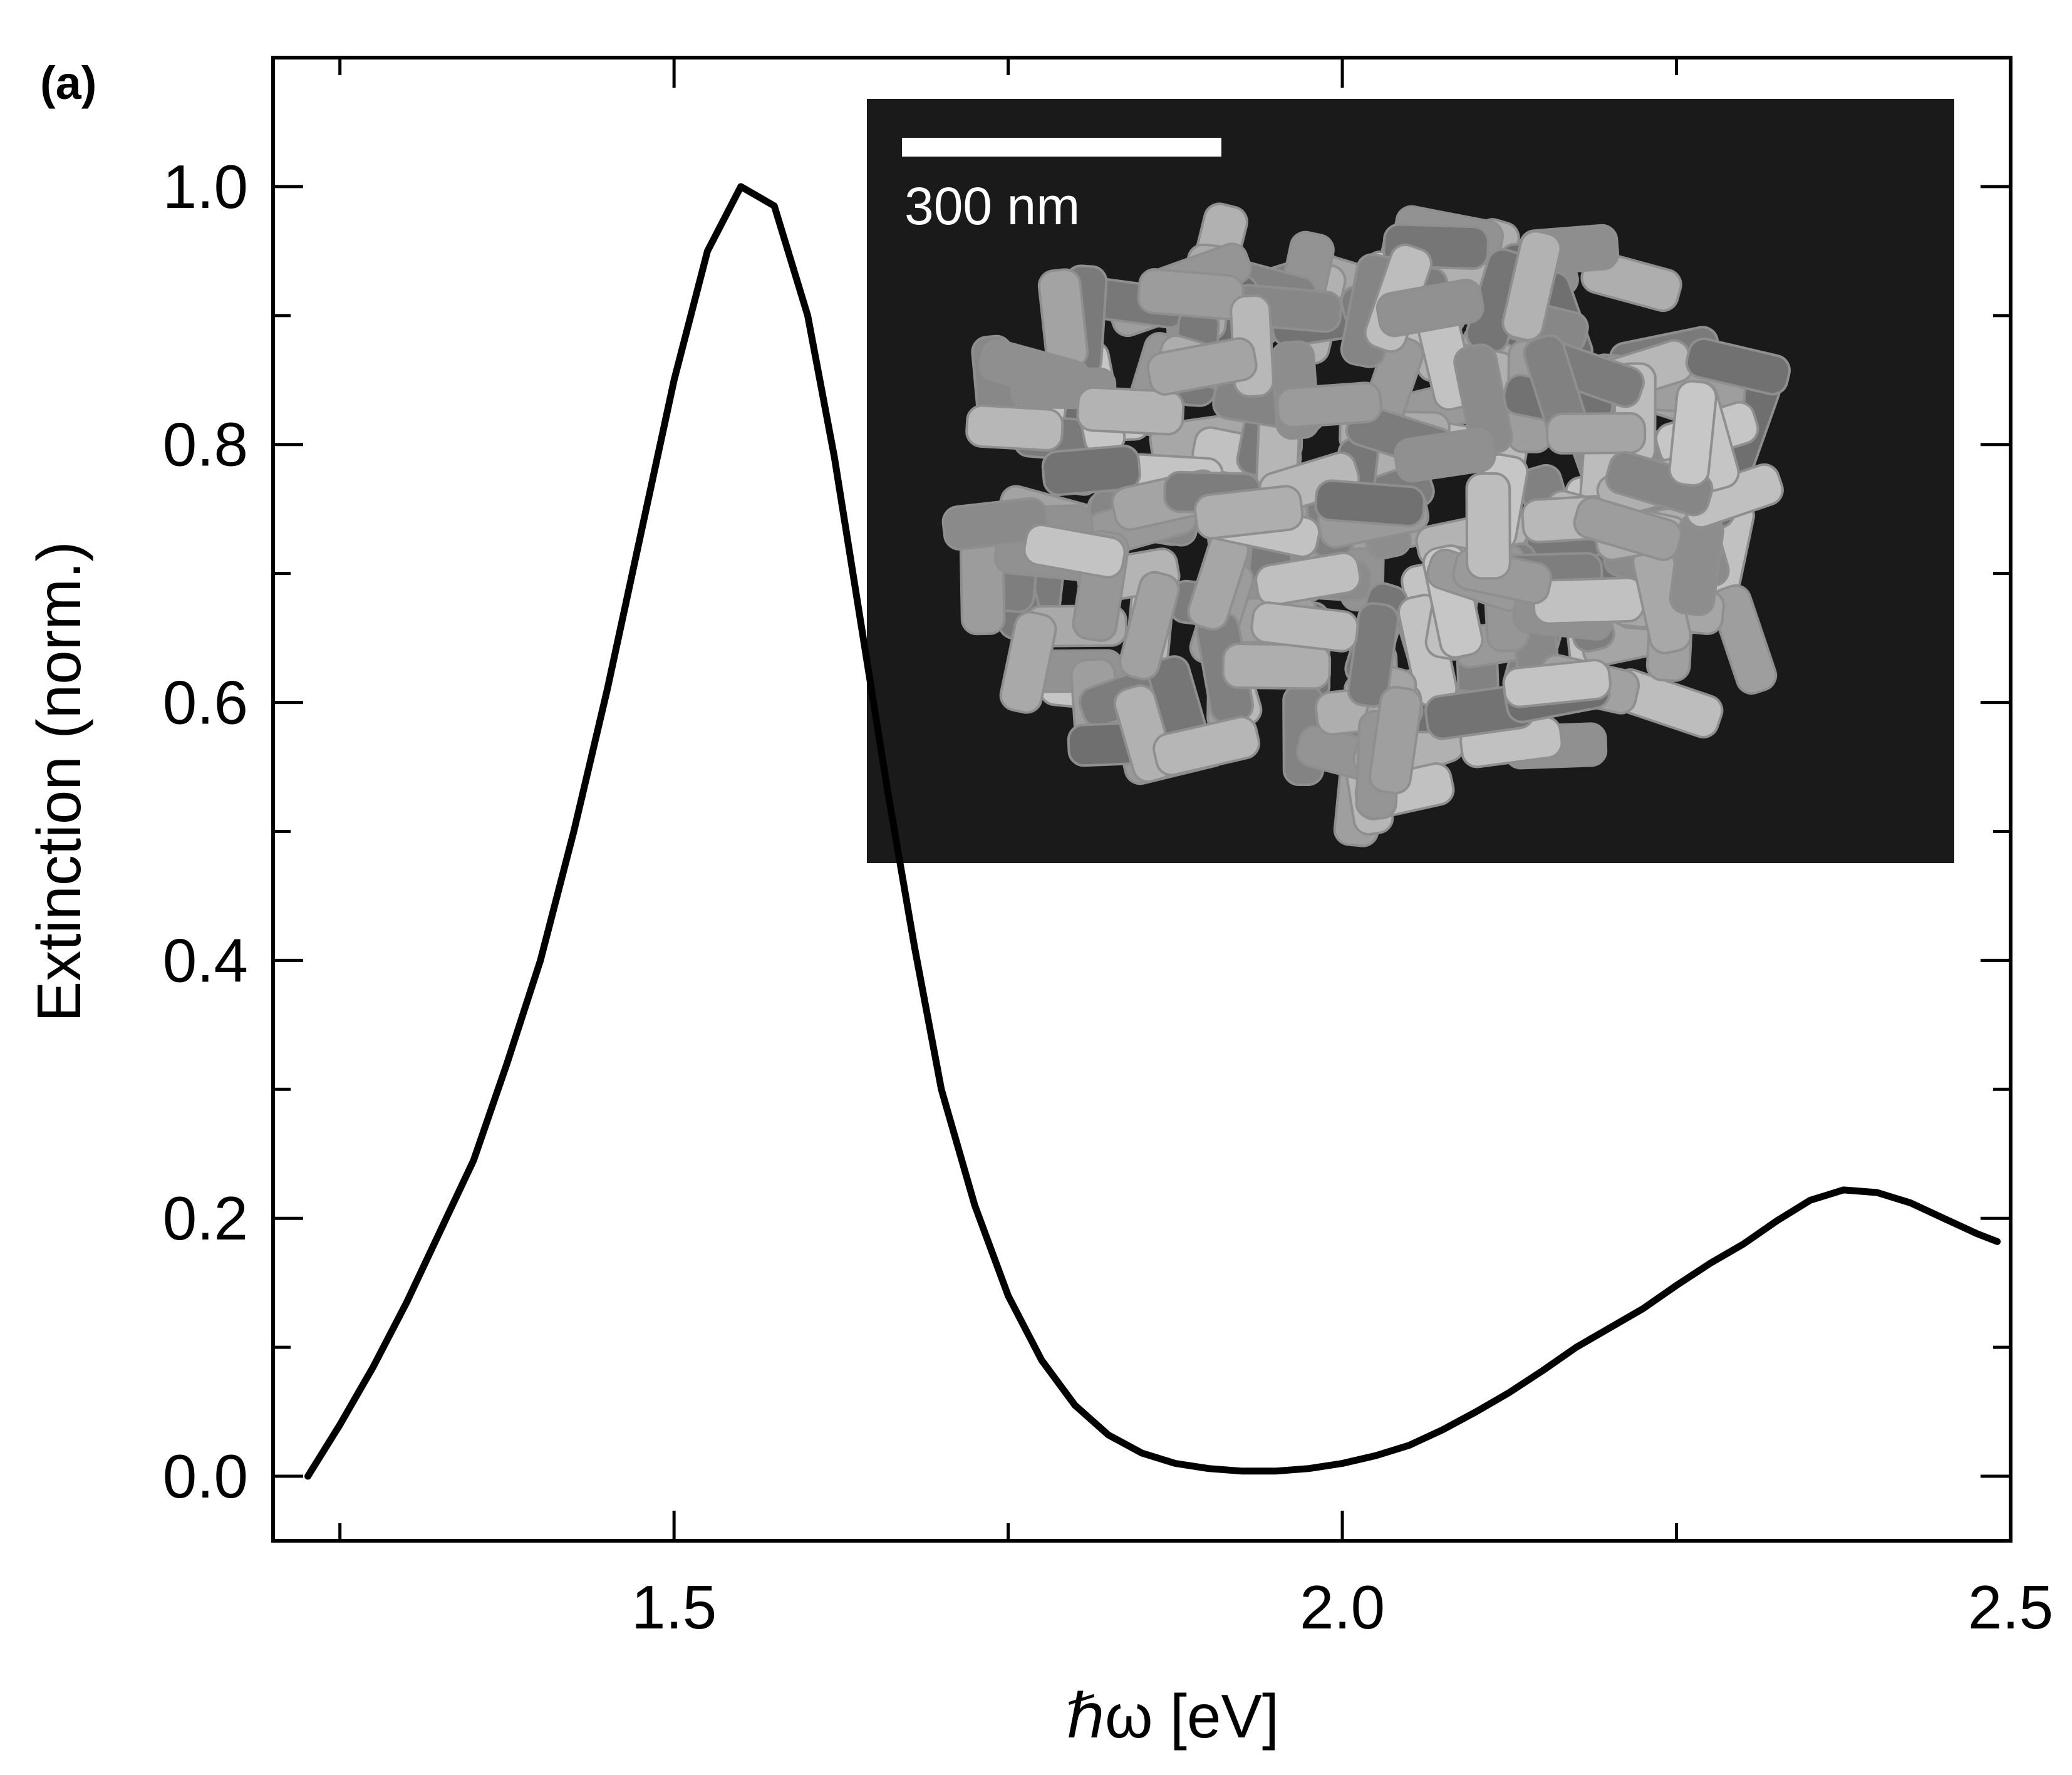 This screenshot has width=2072, height=1775. I want to click on y-tick-label: 1.0, so click(205, 186).